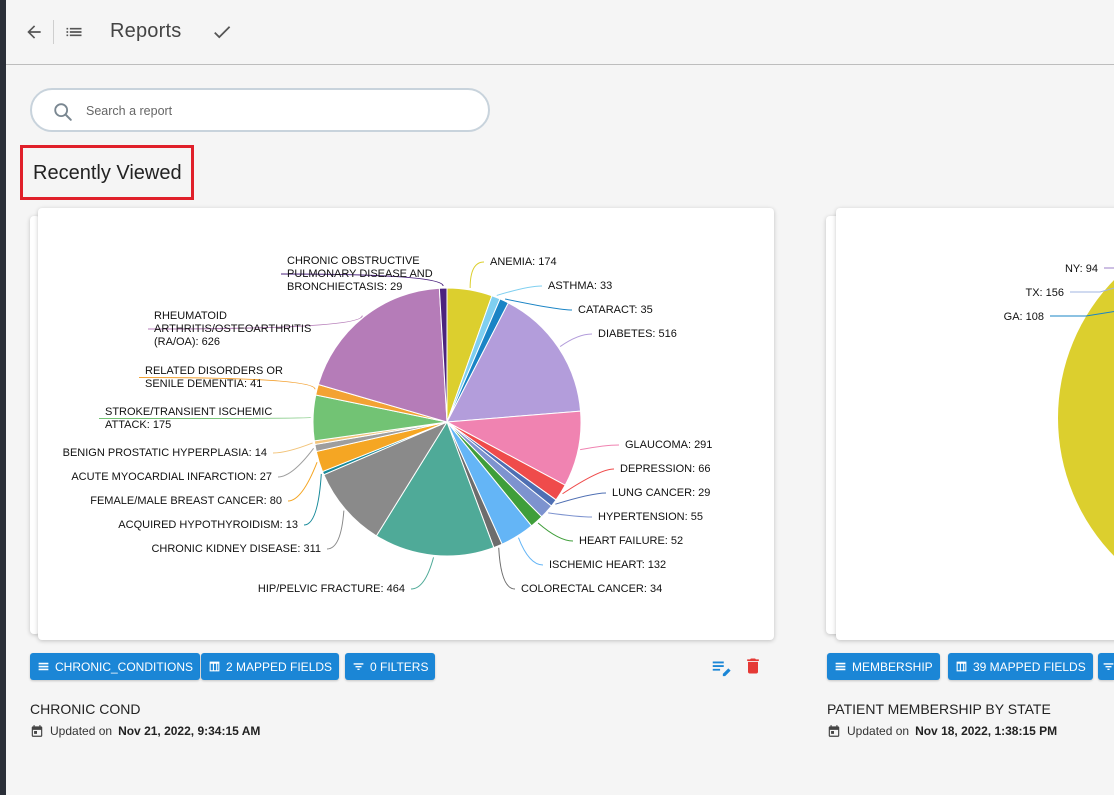 The height and width of the screenshot is (795, 1114). I want to click on slice-label-chronic-kidney-disease: CHRONIC KIDNEY DISEASE: 311, so click(236, 549).